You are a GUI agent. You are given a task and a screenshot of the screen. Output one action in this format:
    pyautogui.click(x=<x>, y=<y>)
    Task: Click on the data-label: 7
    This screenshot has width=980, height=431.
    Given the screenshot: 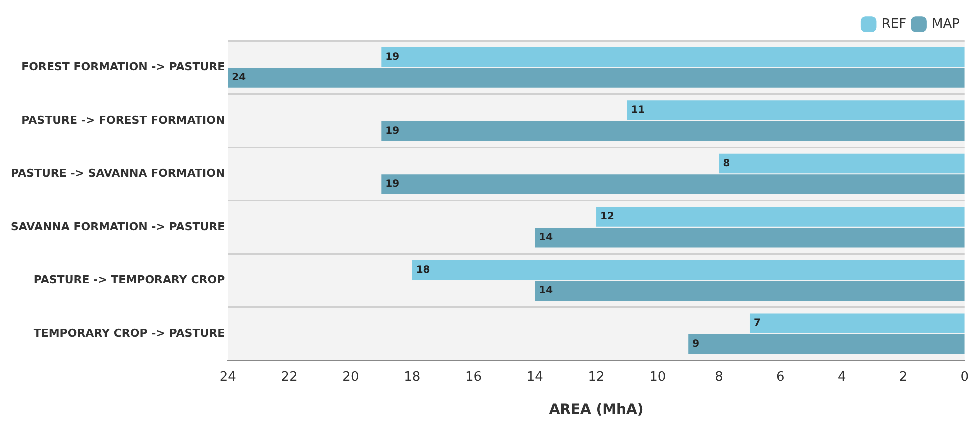 What is the action you would take?
    pyautogui.click(x=757, y=324)
    